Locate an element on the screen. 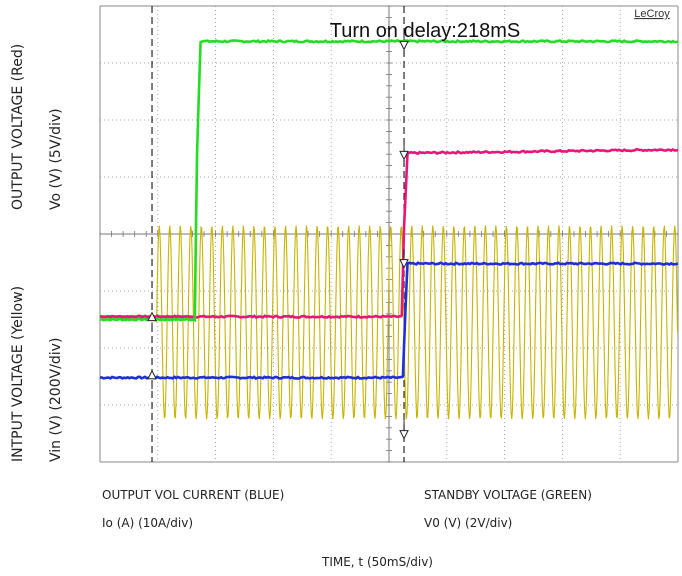 This screenshot has width=682, height=576. x-axis-label: TIME, t (50mS/div) is located at coordinates (377, 562).